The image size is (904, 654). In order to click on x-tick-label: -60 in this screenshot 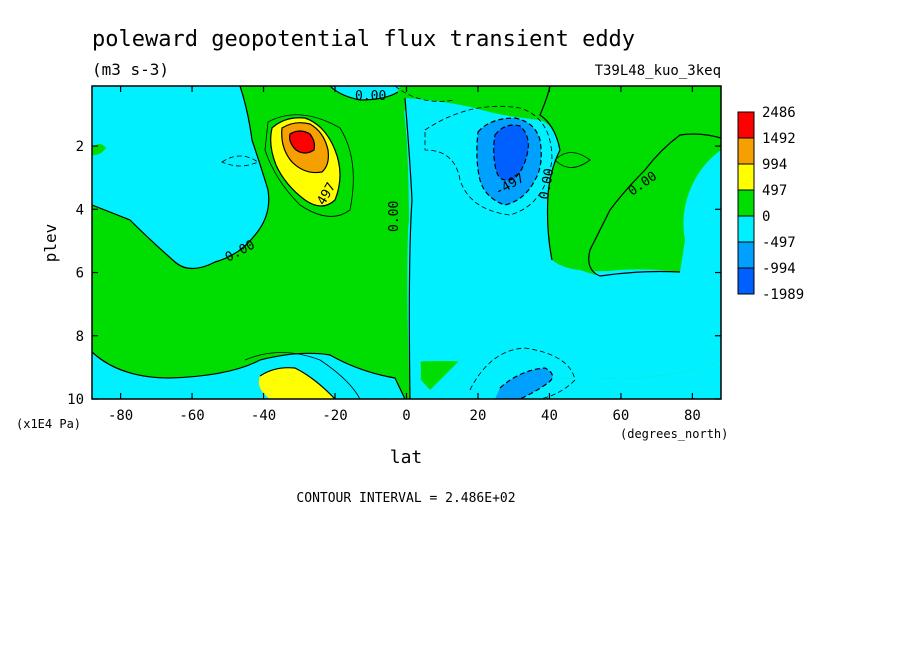, I will do `click(191, 416)`.